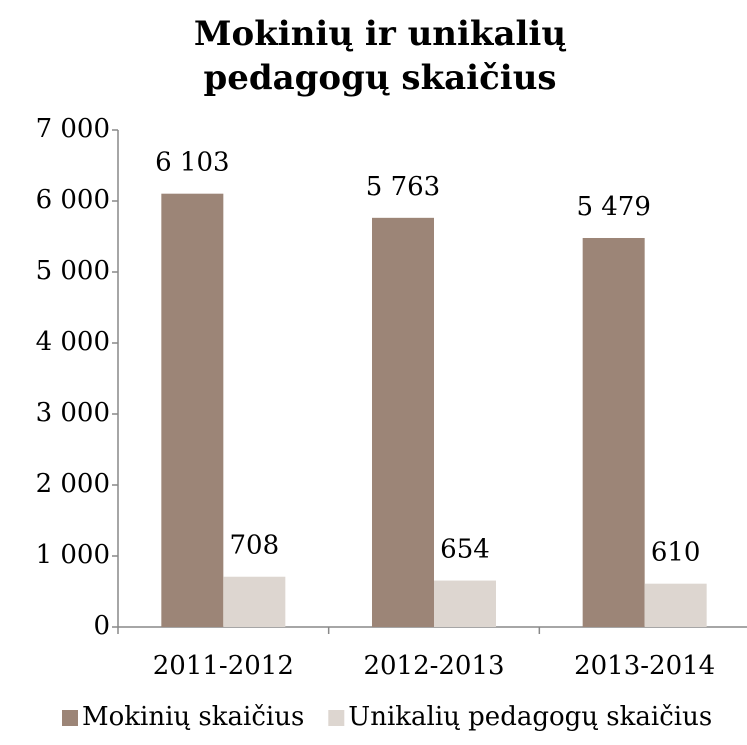 This screenshot has height=745, width=747. What do you see at coordinates (433, 666) in the screenshot?
I see `x-tick-label: 2012-2013` at bounding box center [433, 666].